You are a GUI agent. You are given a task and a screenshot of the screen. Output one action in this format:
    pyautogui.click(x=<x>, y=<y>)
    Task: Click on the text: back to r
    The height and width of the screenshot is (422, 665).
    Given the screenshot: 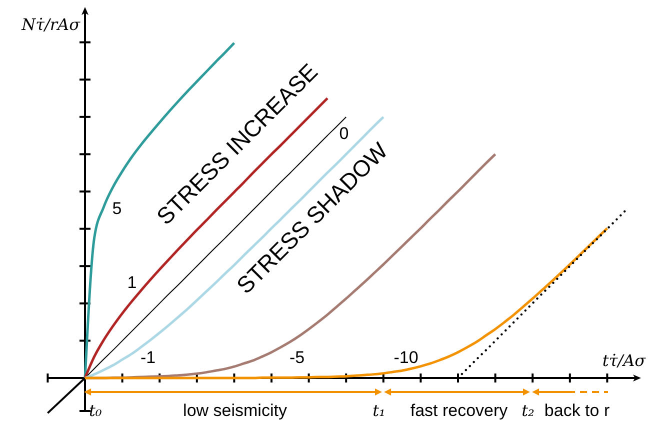 What is the action you would take?
    pyautogui.click(x=577, y=410)
    